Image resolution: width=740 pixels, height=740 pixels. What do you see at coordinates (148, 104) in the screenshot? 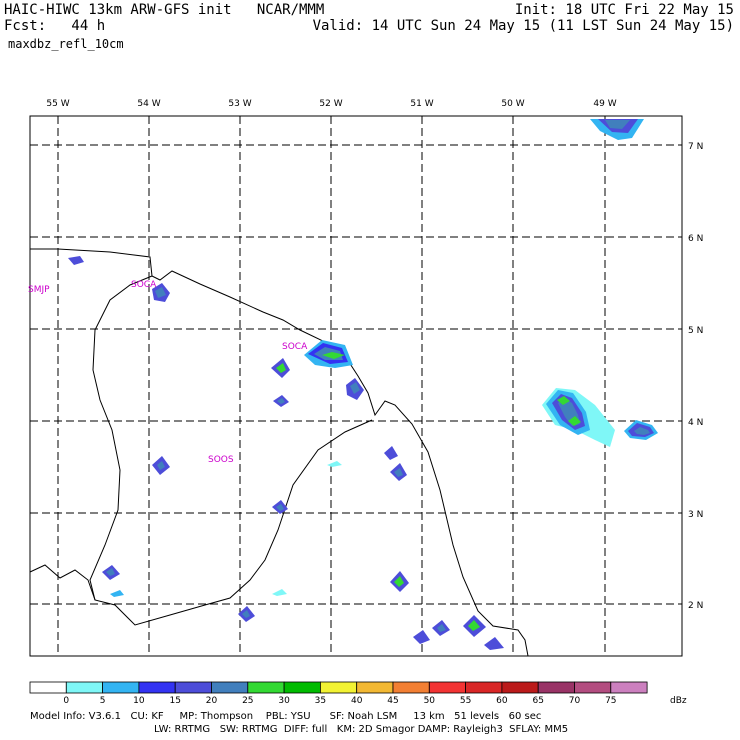
I see `lon-label: 54 W` at bounding box center [148, 104].